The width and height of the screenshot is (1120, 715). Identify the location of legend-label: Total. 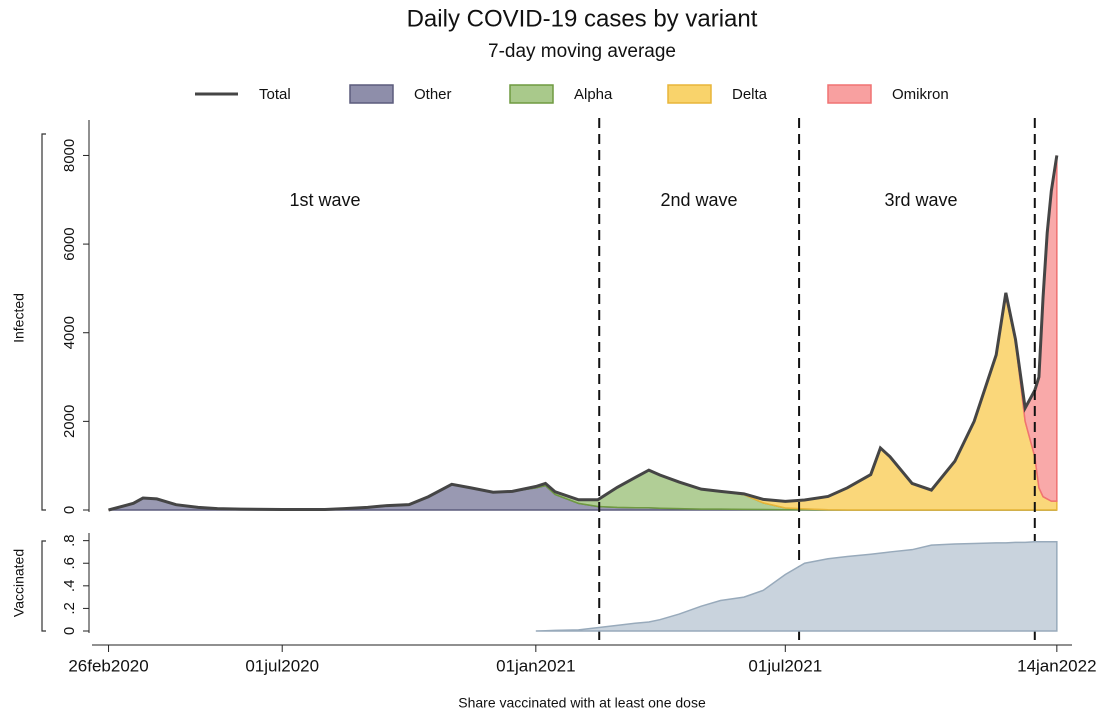
(275, 94).